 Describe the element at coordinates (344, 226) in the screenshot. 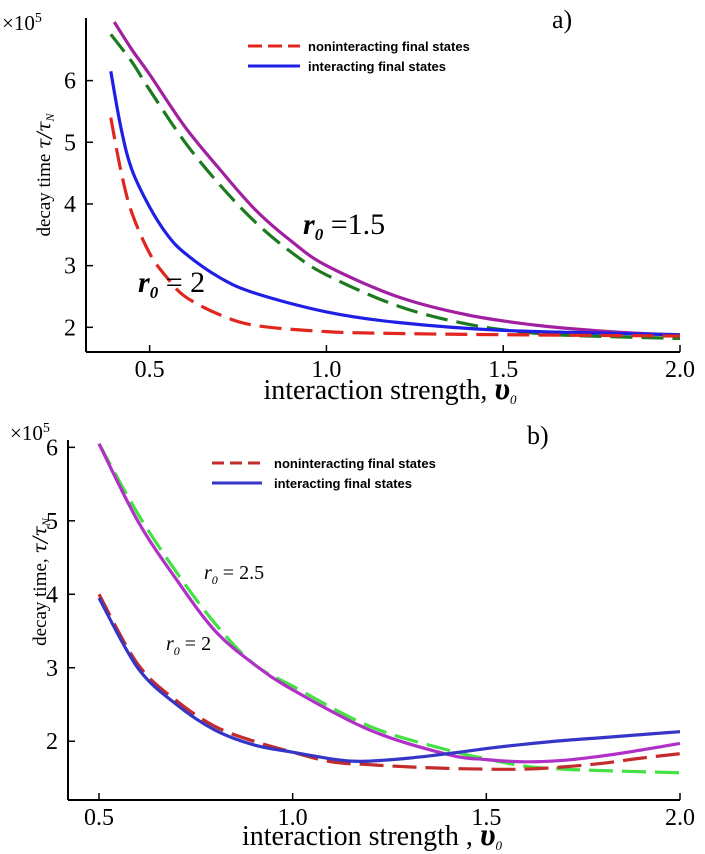

I see `panel-a-annotation-r0-1-5: r0 =1.5` at that location.